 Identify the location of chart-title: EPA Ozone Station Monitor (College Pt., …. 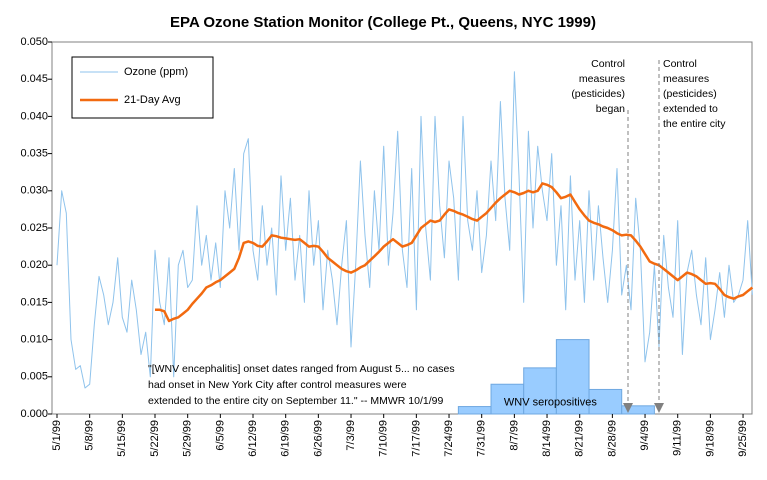
(383, 22).